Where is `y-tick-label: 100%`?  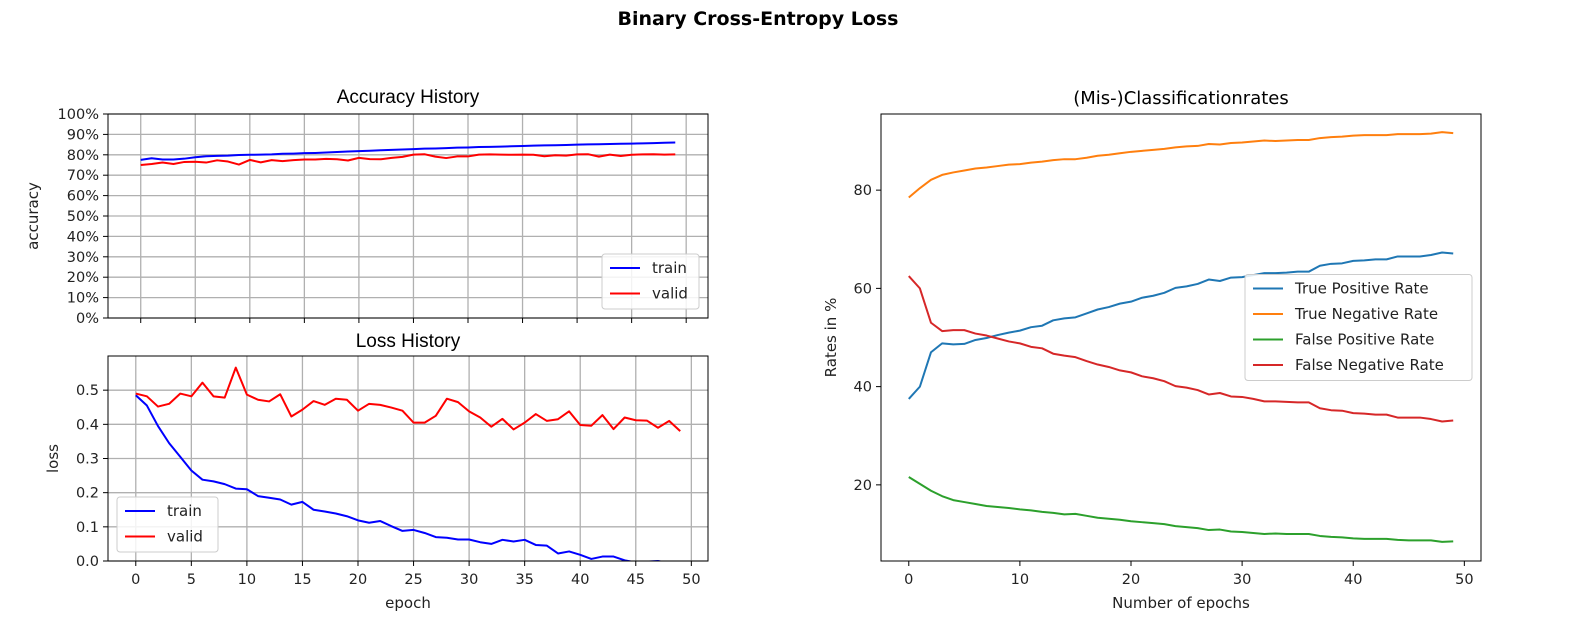
y-tick-label: 100% is located at coordinates (78, 115).